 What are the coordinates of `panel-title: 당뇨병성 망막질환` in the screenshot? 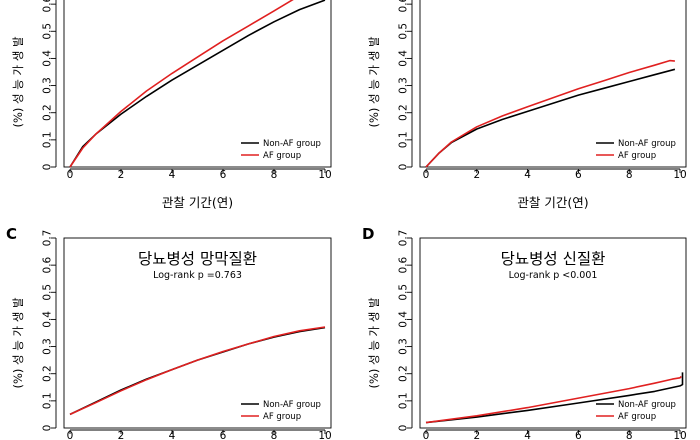 It's located at (197, 259).